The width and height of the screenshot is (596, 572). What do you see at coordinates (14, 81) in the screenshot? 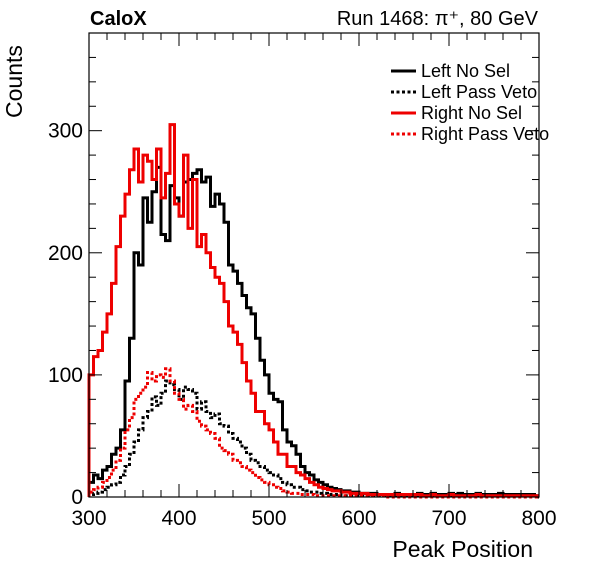
I see `y-axis-title: Counts` at bounding box center [14, 81].